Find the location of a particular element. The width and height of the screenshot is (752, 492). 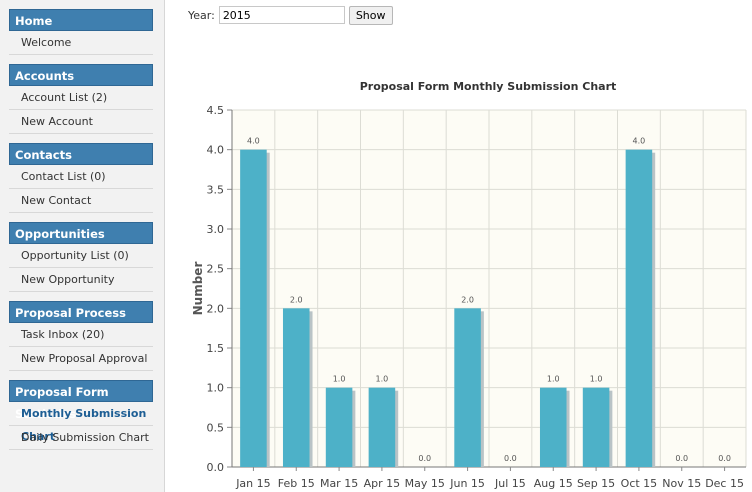

x-tick-label: Dec 15 is located at coordinates (724, 483).